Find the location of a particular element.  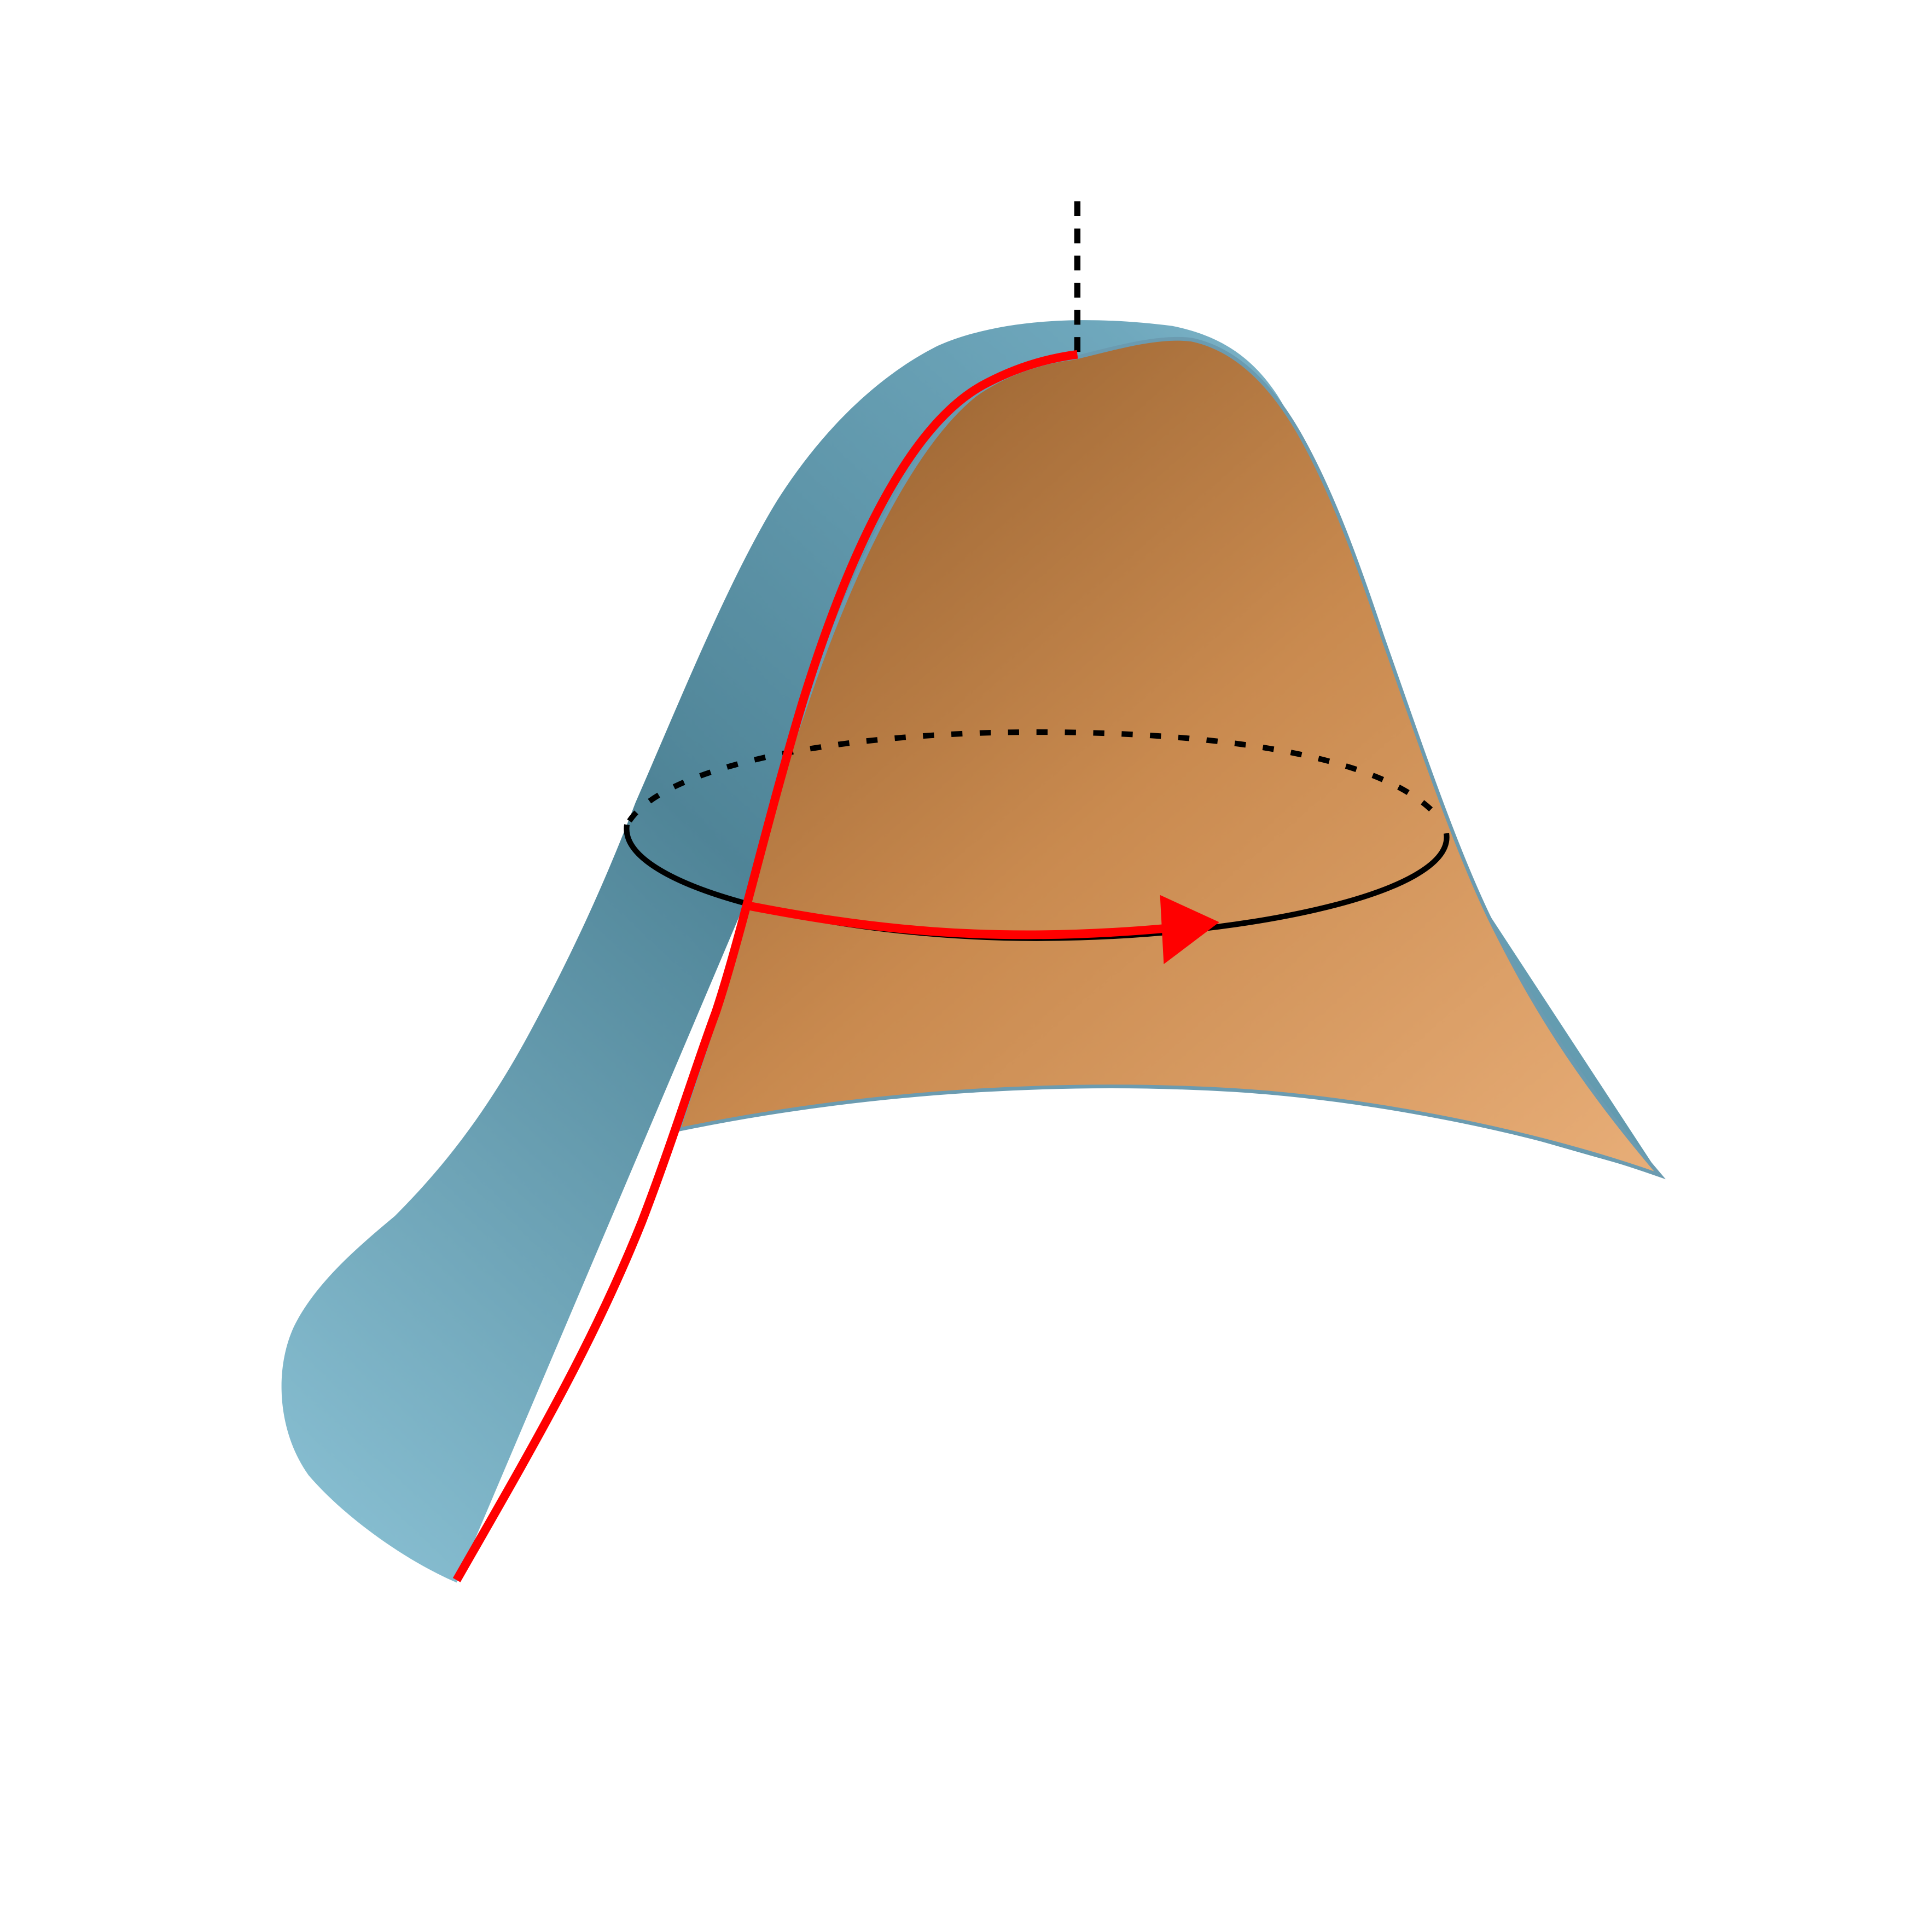

red-arc is located at coordinates (955, 920).